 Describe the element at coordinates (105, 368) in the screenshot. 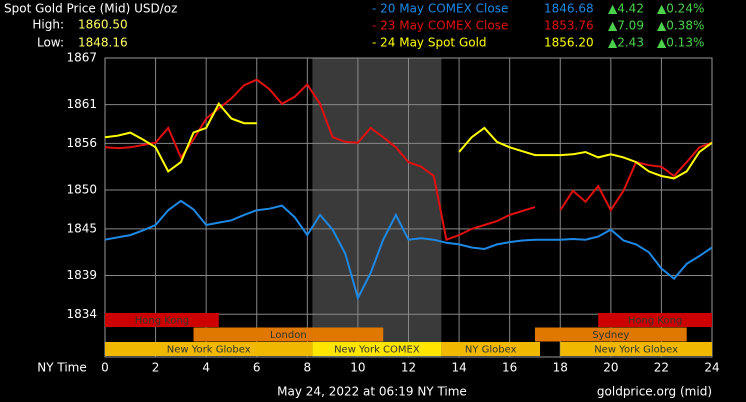

I see `x-tick-label: 0` at that location.